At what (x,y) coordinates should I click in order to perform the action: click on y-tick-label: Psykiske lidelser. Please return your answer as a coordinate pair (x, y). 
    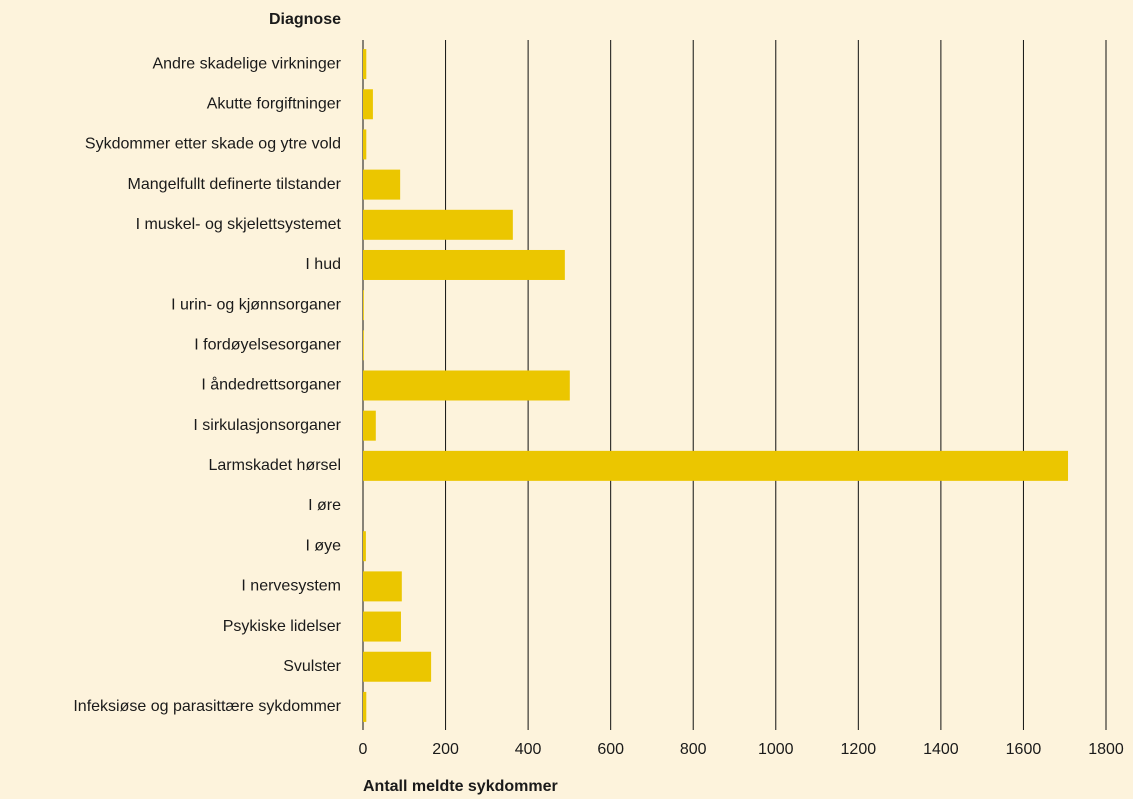
    Looking at the image, I should click on (282, 626).